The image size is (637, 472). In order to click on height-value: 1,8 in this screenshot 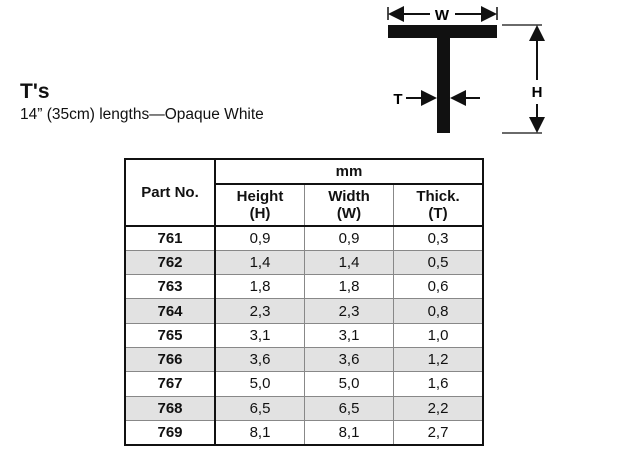, I will do `click(259, 287)`.